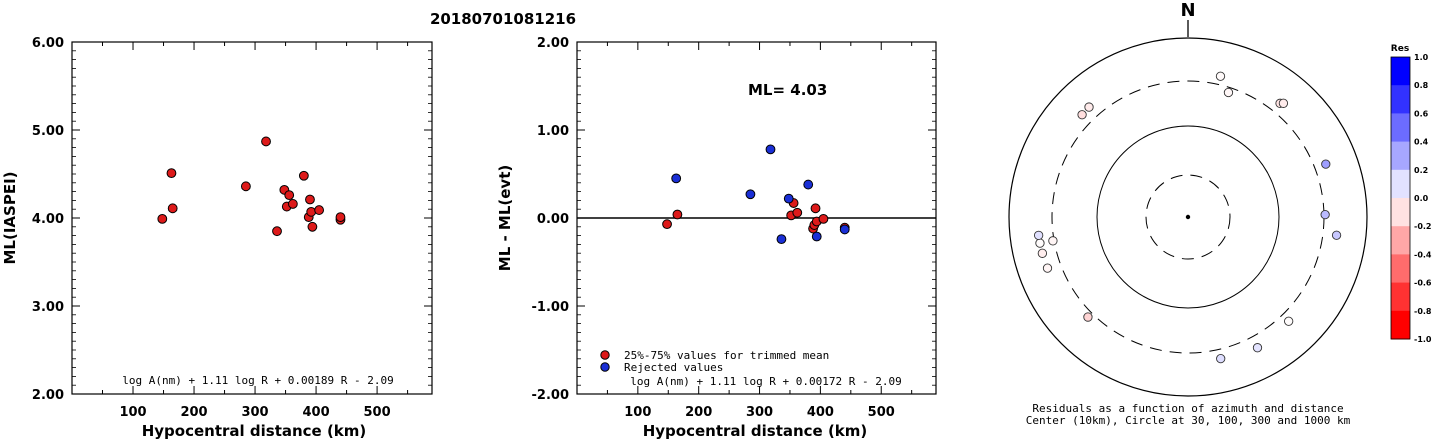  I want to click on colorbar-tick-label: 1.0, so click(1421, 57).